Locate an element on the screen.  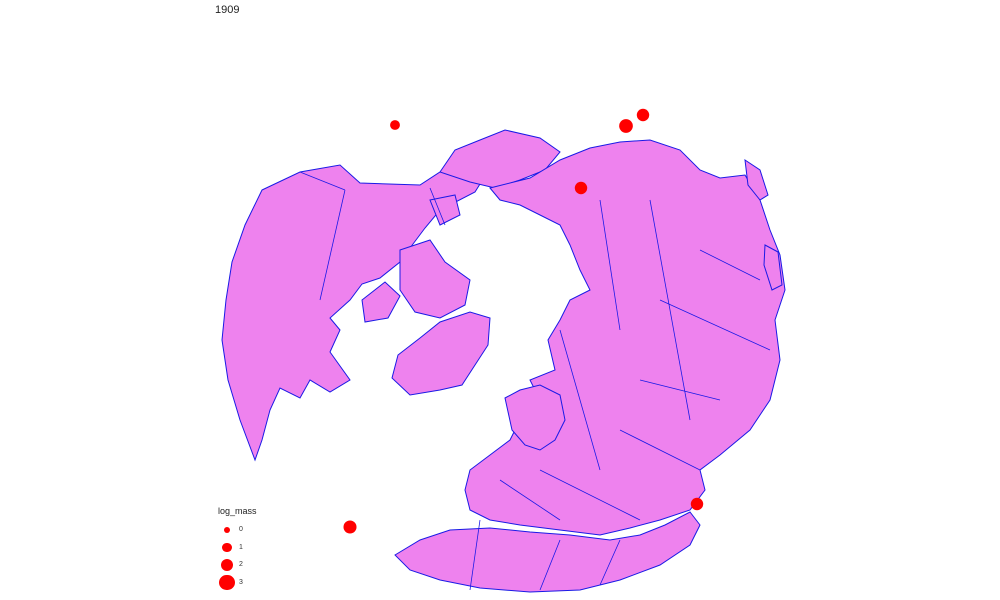
arctic-islands is located at coordinates (435, 279).